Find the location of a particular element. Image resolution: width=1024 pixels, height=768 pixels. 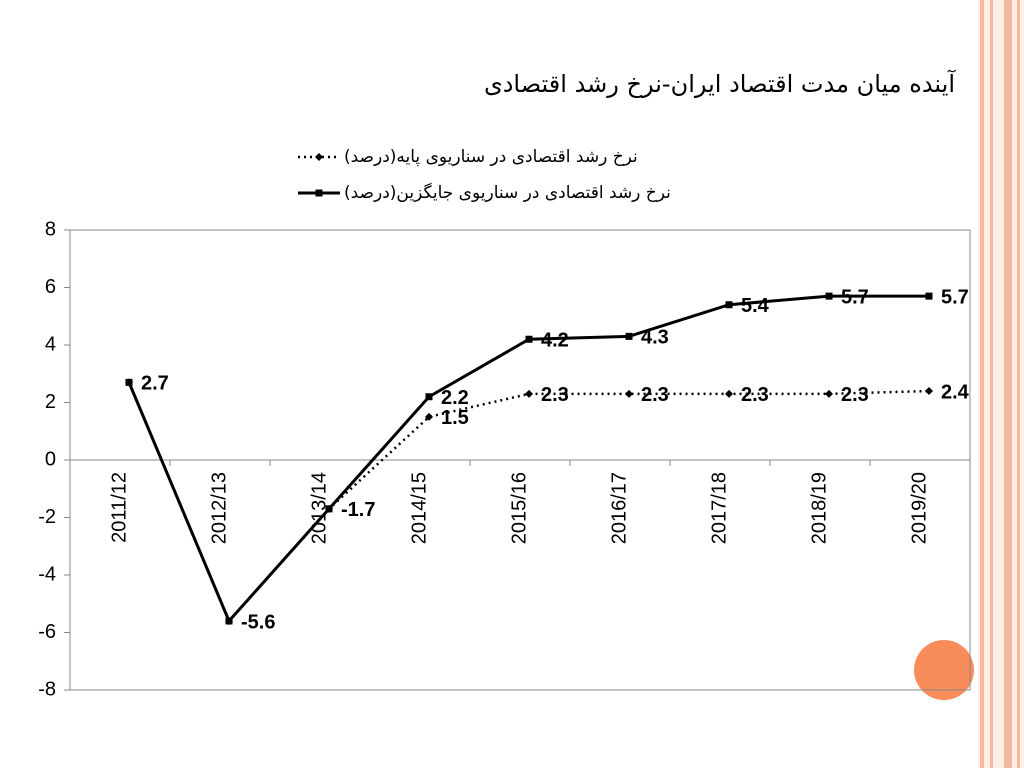

y-tick-label: 8 is located at coordinates (50, 229).